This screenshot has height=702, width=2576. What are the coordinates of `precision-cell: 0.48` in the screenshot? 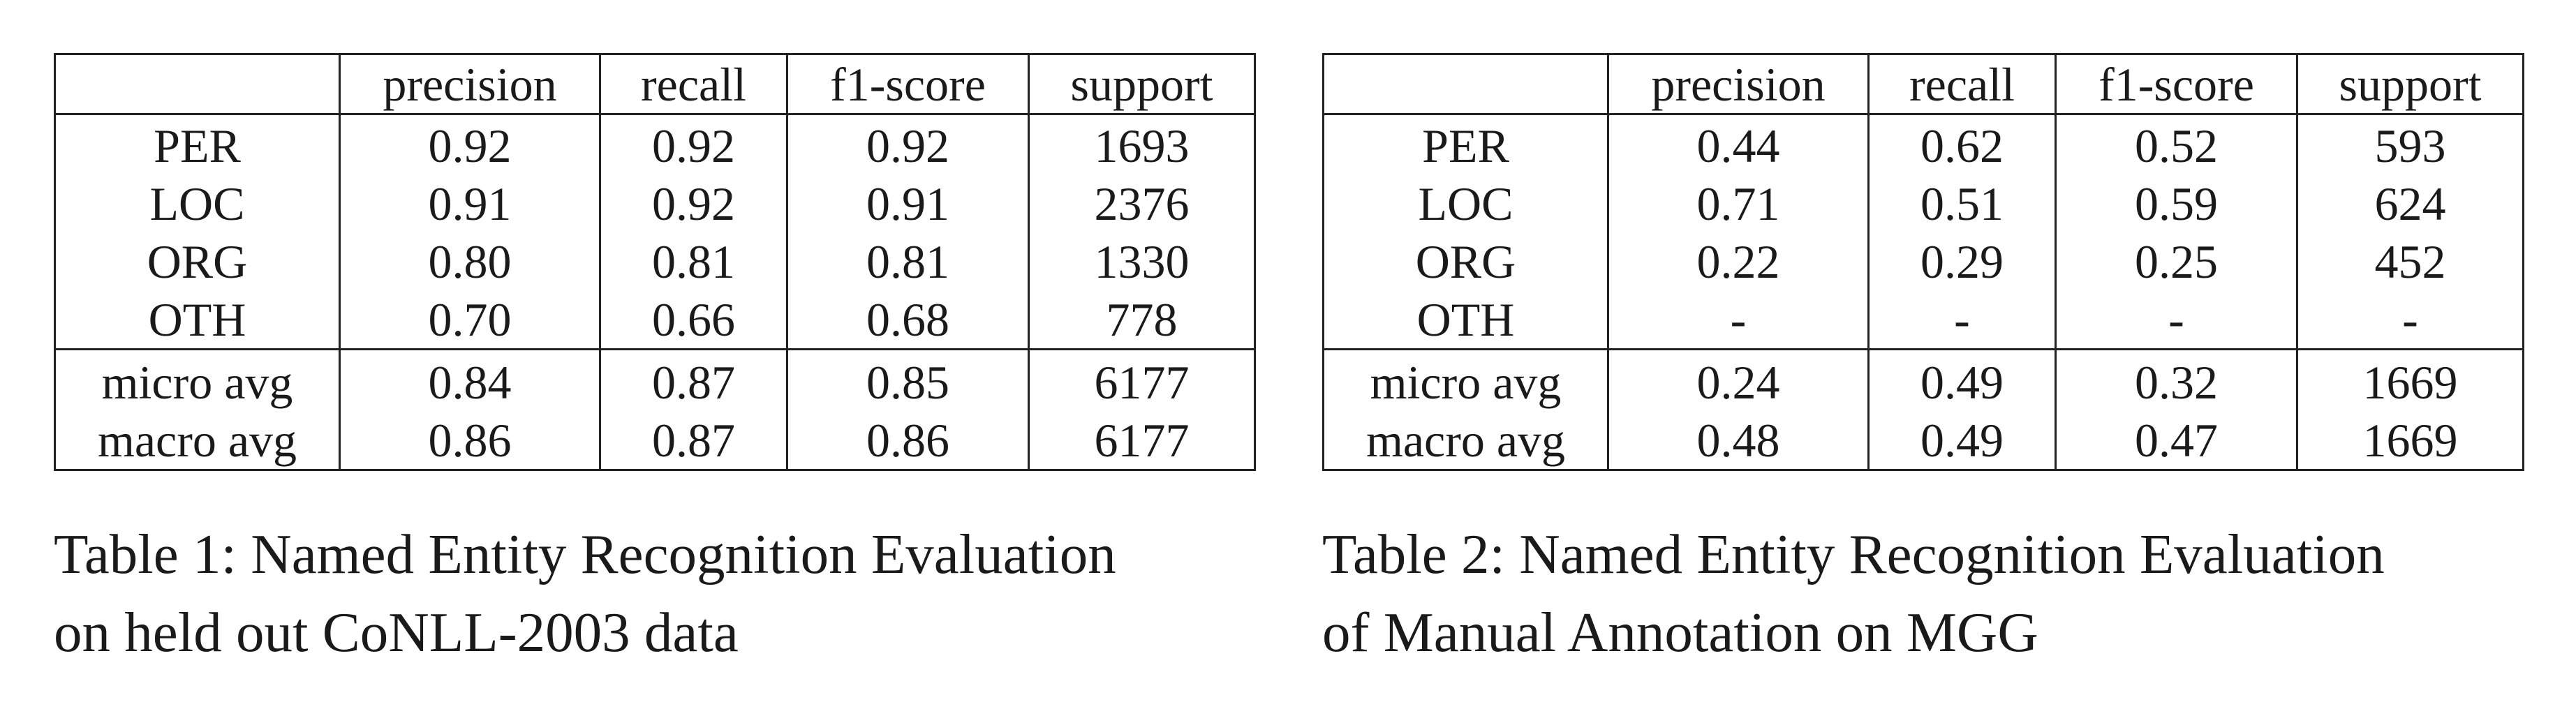 It's located at (1738, 441).